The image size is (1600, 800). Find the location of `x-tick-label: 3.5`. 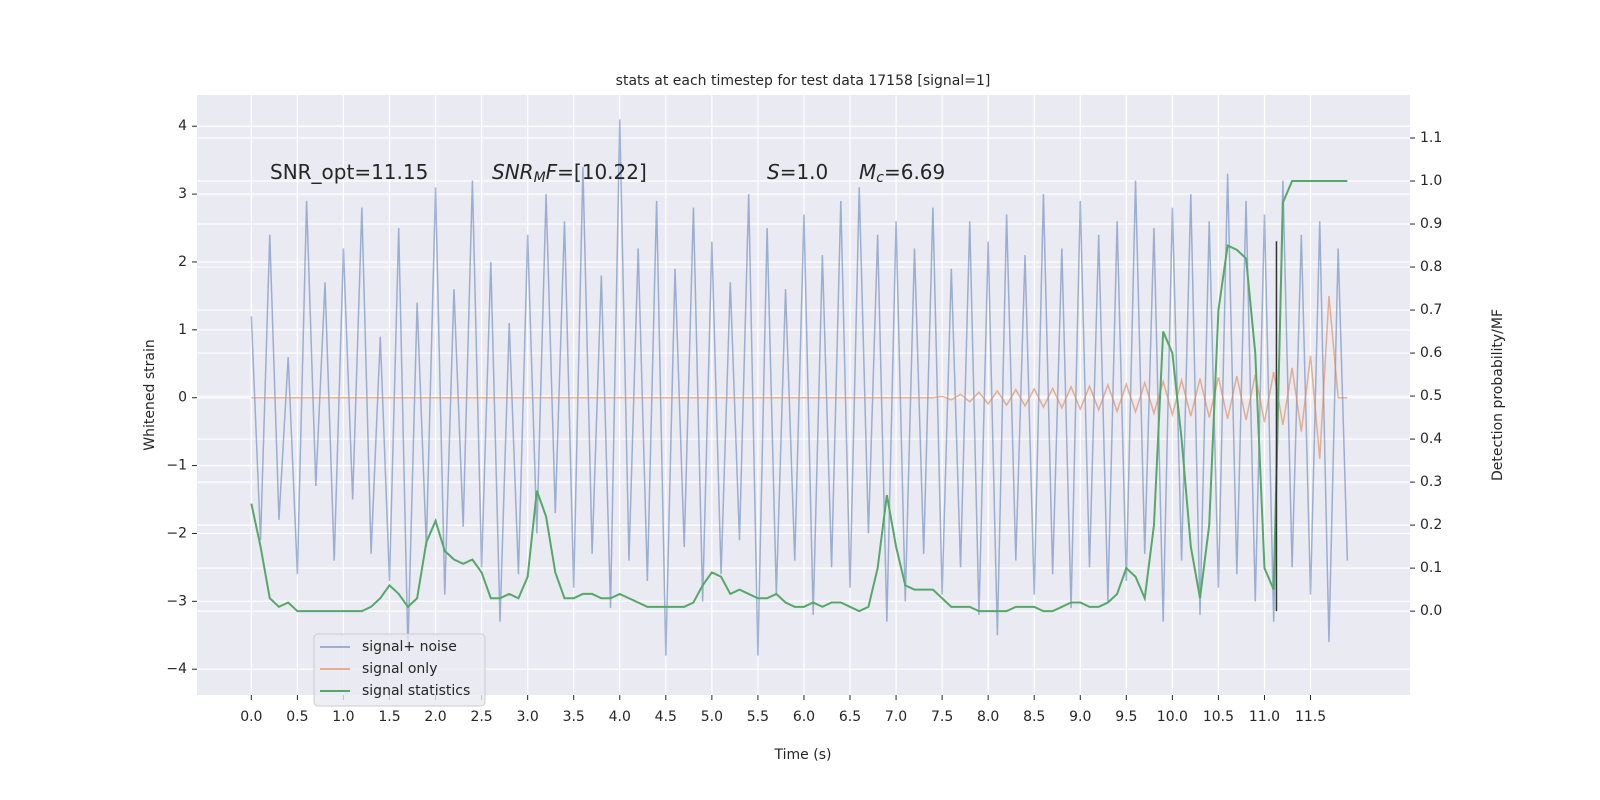

x-tick-label: 3.5 is located at coordinates (574, 717).